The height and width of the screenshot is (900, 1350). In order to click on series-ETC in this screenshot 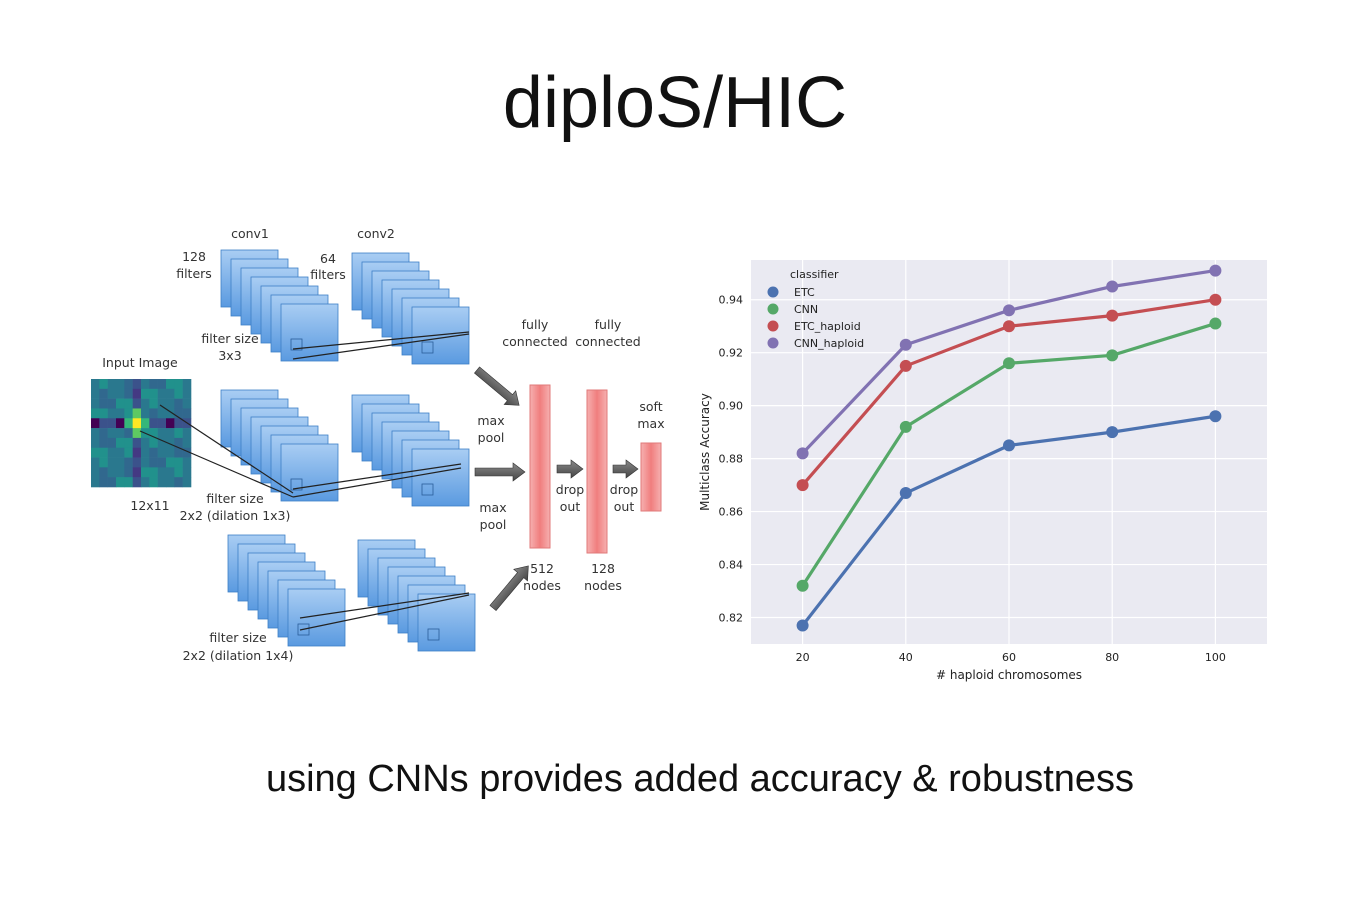, I will do `click(1009, 521)`.